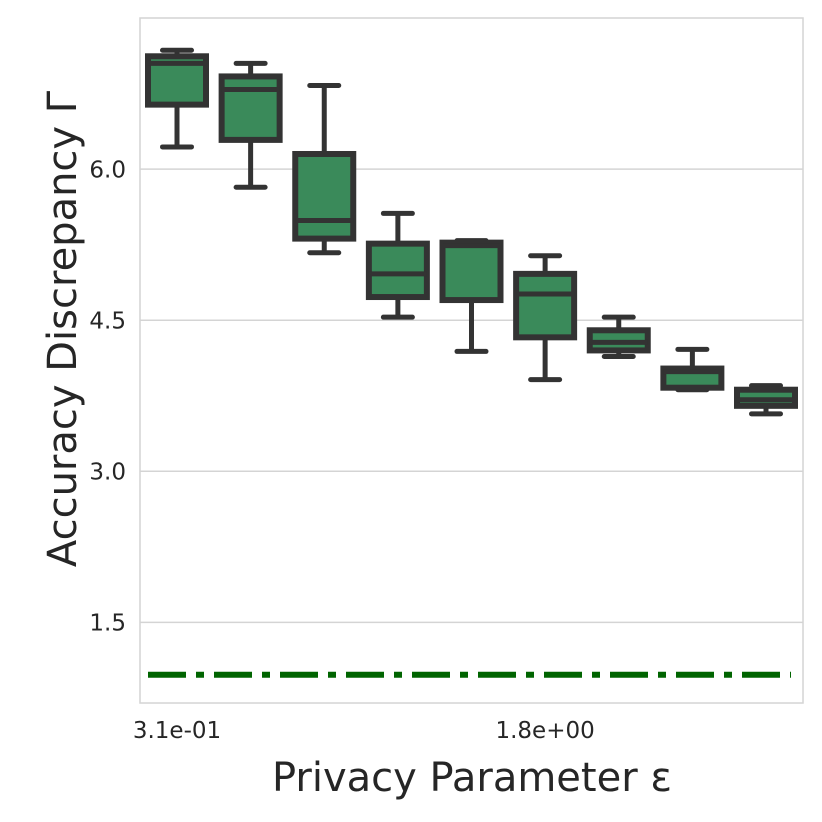 This screenshot has height=822, width=822. Describe the element at coordinates (107, 170) in the screenshot. I see `y-tick-label: 6.0` at that location.